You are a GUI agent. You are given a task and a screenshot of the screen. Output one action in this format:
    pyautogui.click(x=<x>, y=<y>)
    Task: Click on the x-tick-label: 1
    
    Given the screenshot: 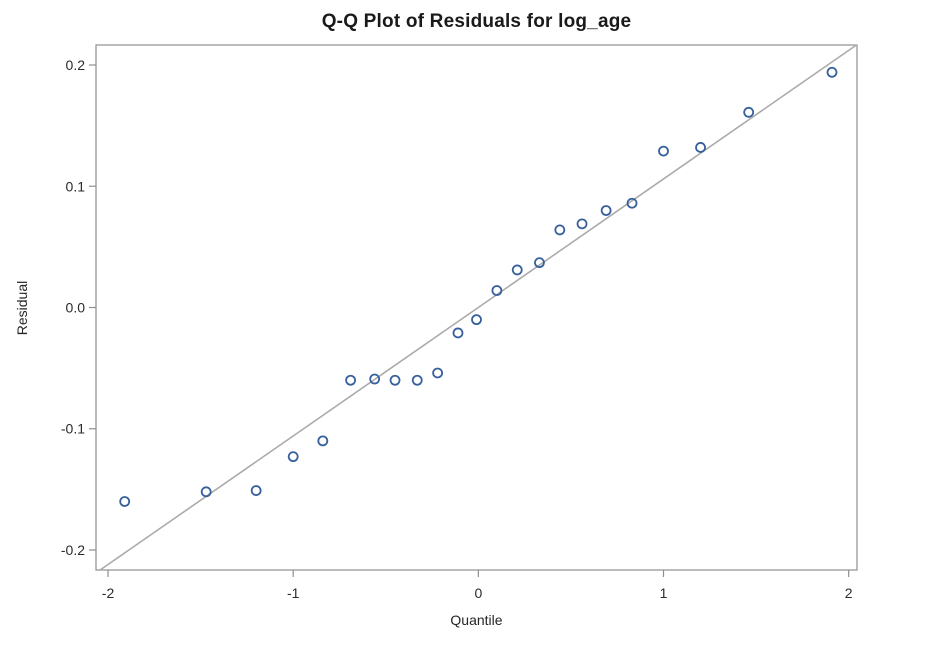 What is the action you would take?
    pyautogui.click(x=664, y=593)
    